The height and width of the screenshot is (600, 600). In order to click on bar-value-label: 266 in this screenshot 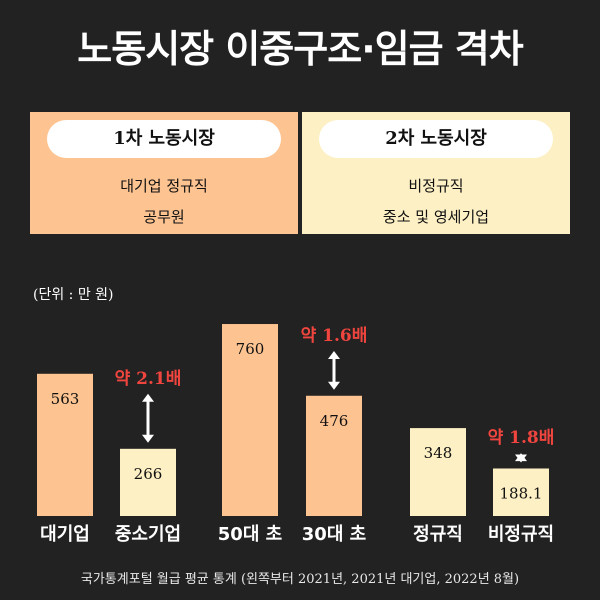, I will do `click(148, 474)`.